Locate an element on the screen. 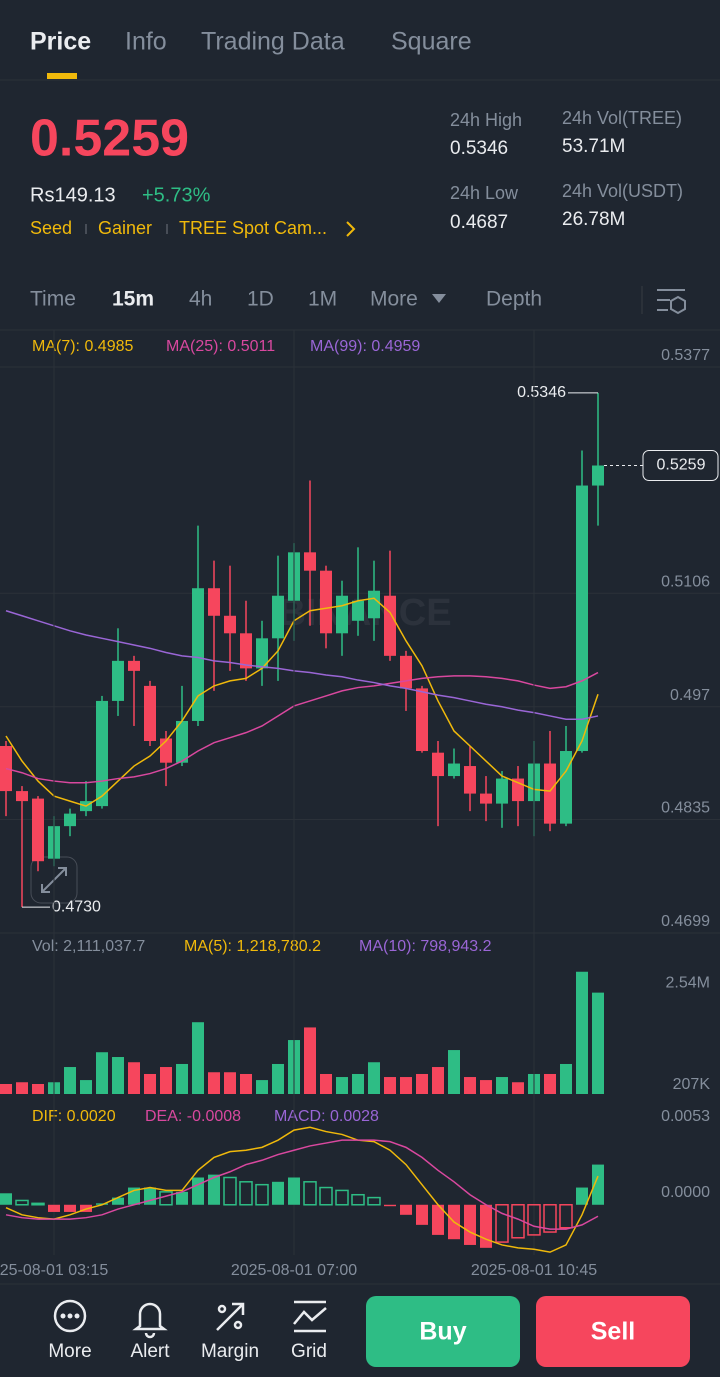 The height and width of the screenshot is (1377, 720). watermark: BINANCE is located at coordinates (364, 613).